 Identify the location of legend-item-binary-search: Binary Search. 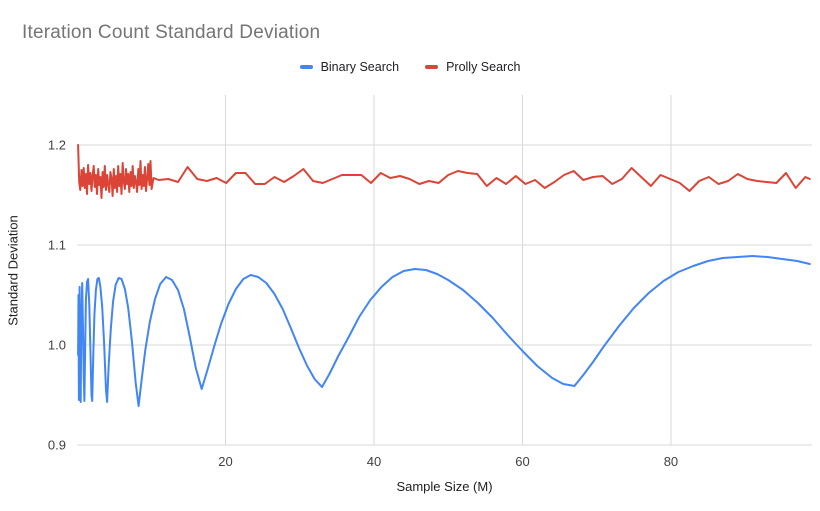
(349, 66).